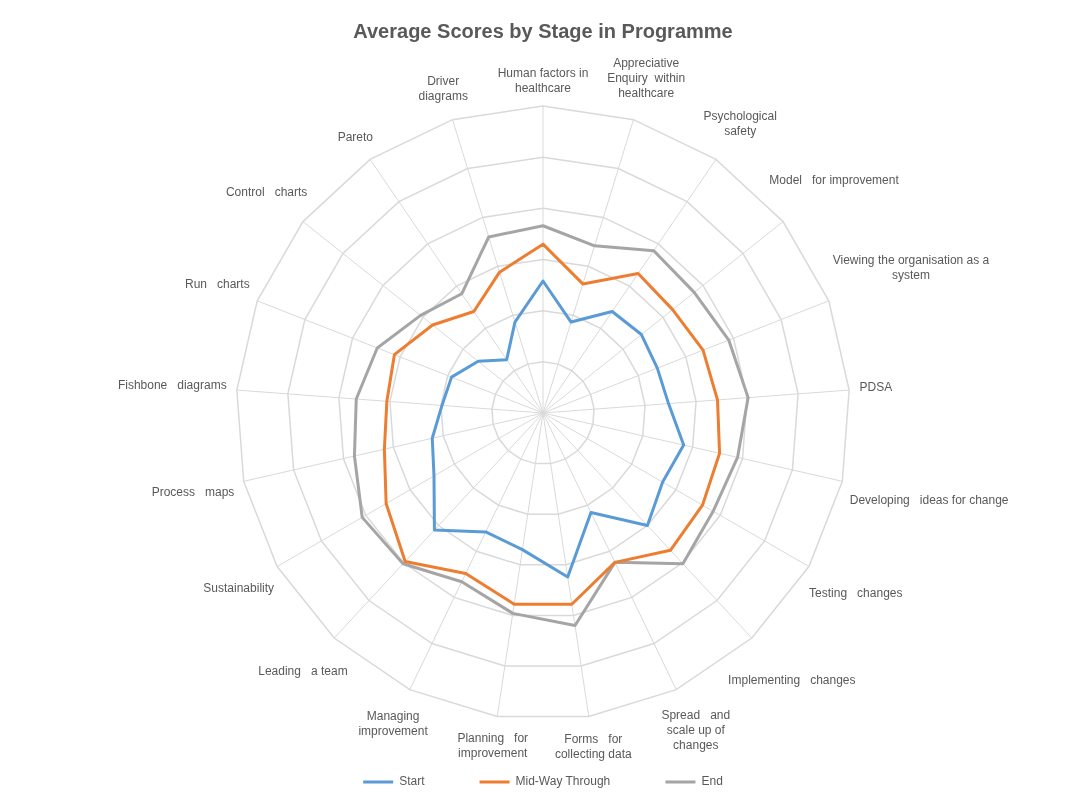 The height and width of the screenshot is (807, 1086). Describe the element at coordinates (740, 123) in the screenshot. I see `spoke-label: Psychological safety` at that location.